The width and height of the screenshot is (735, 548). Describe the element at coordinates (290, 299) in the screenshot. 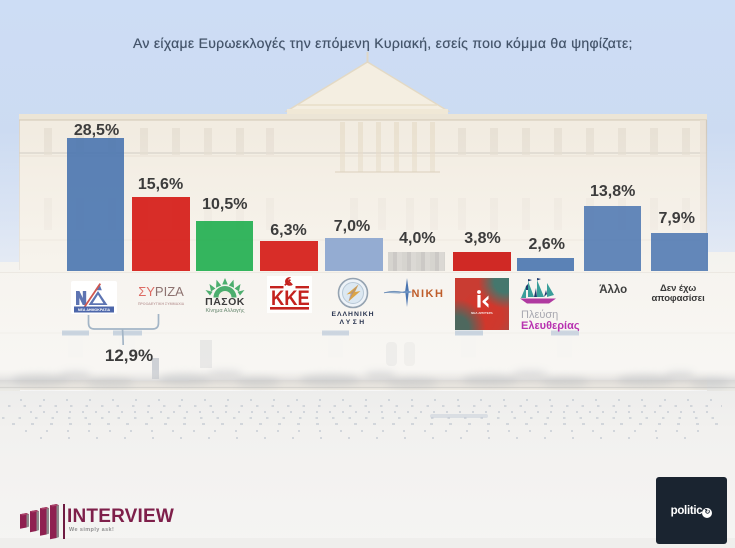

I see `svg-text: KKE` at that location.